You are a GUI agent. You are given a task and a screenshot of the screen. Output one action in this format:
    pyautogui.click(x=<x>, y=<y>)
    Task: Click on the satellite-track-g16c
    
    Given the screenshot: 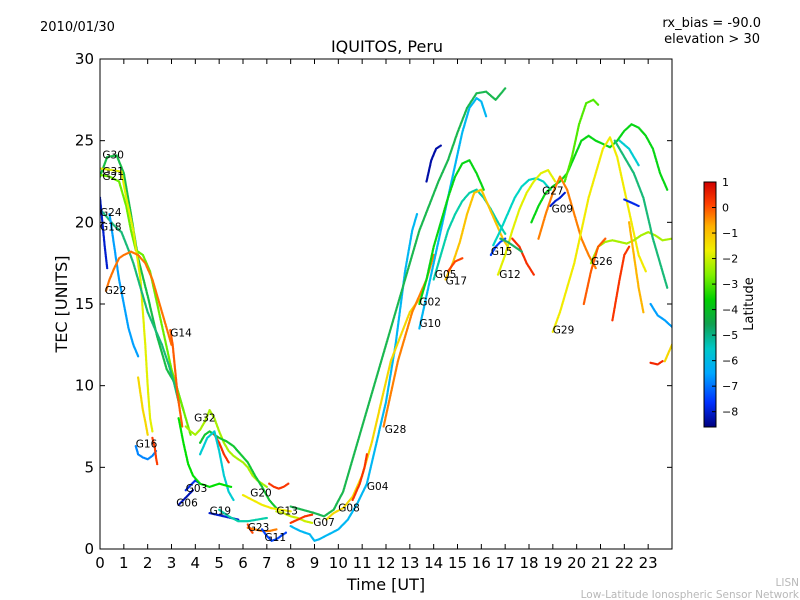 What is the action you would take?
    pyautogui.click(x=142, y=406)
    